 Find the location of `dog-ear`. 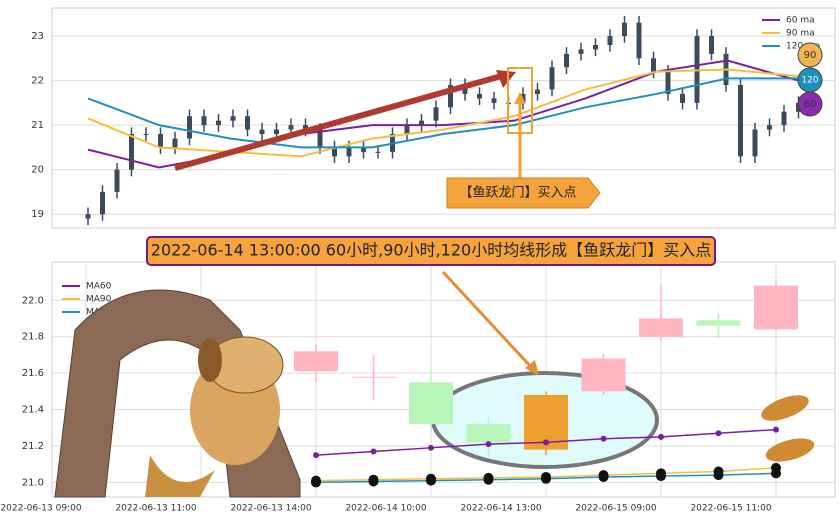

dog-ear is located at coordinates (210, 360).